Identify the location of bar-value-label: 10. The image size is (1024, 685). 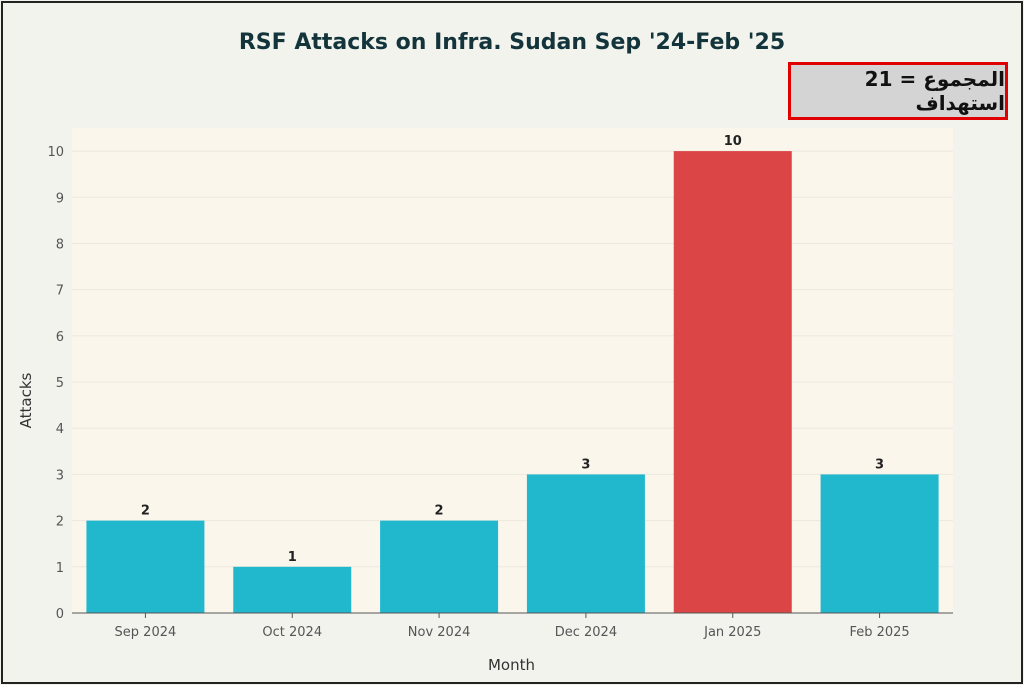
(733, 141).